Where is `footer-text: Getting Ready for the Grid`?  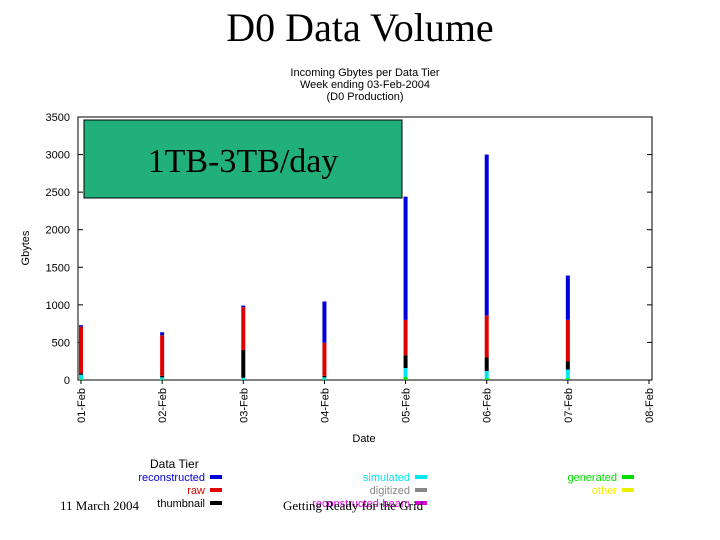 footer-text: Getting Ready for the Grid is located at coordinates (353, 505).